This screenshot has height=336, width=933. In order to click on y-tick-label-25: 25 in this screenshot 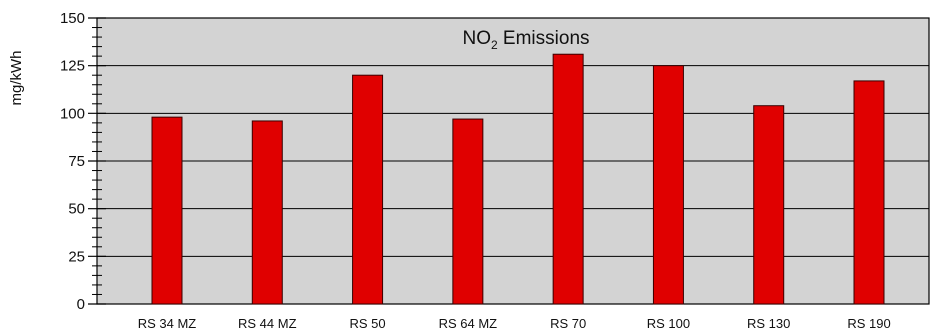, I will do `click(76, 256)`.